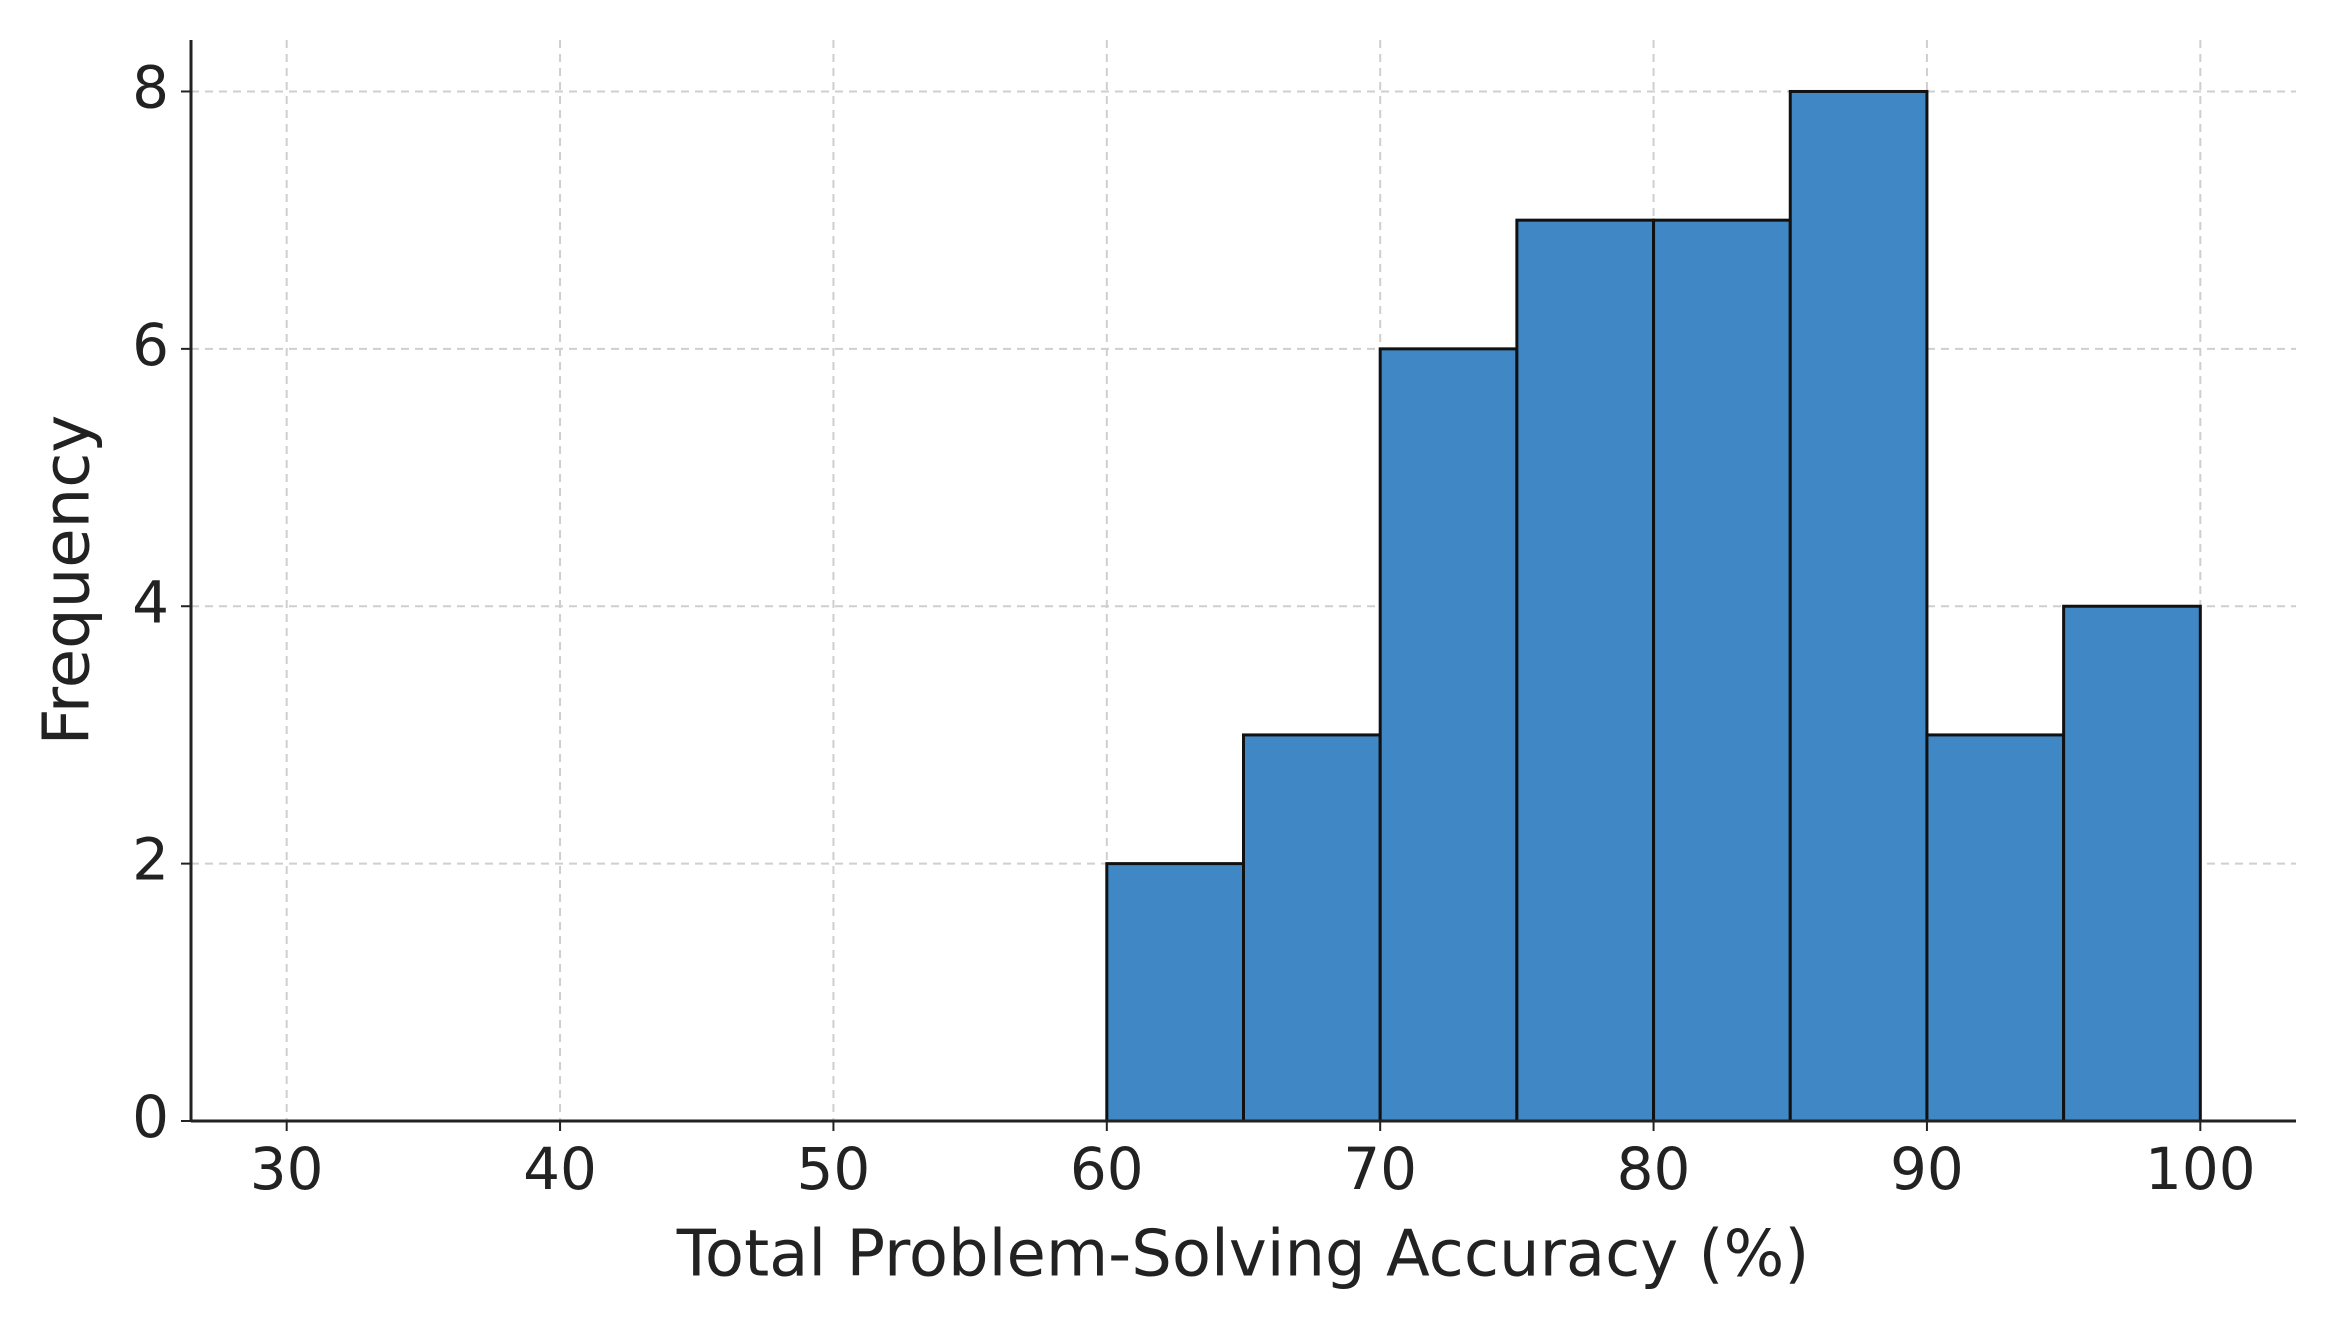 This screenshot has height=1336, width=2335. Describe the element at coordinates (2200, 1169) in the screenshot. I see `x-tick-label: 100` at that location.